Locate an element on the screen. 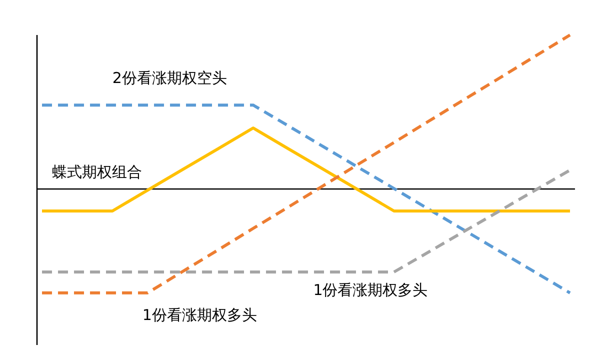 This screenshot has width=615, height=362. series-label: 2份看涨期权空头 is located at coordinates (169, 78).